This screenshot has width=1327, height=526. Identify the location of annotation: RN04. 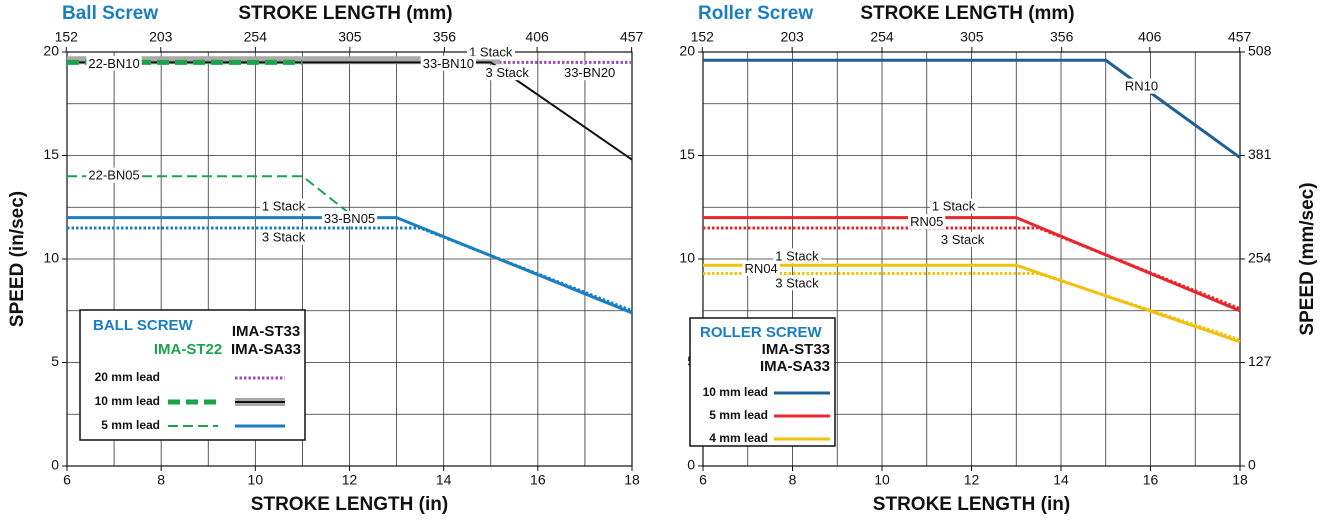
(761, 268).